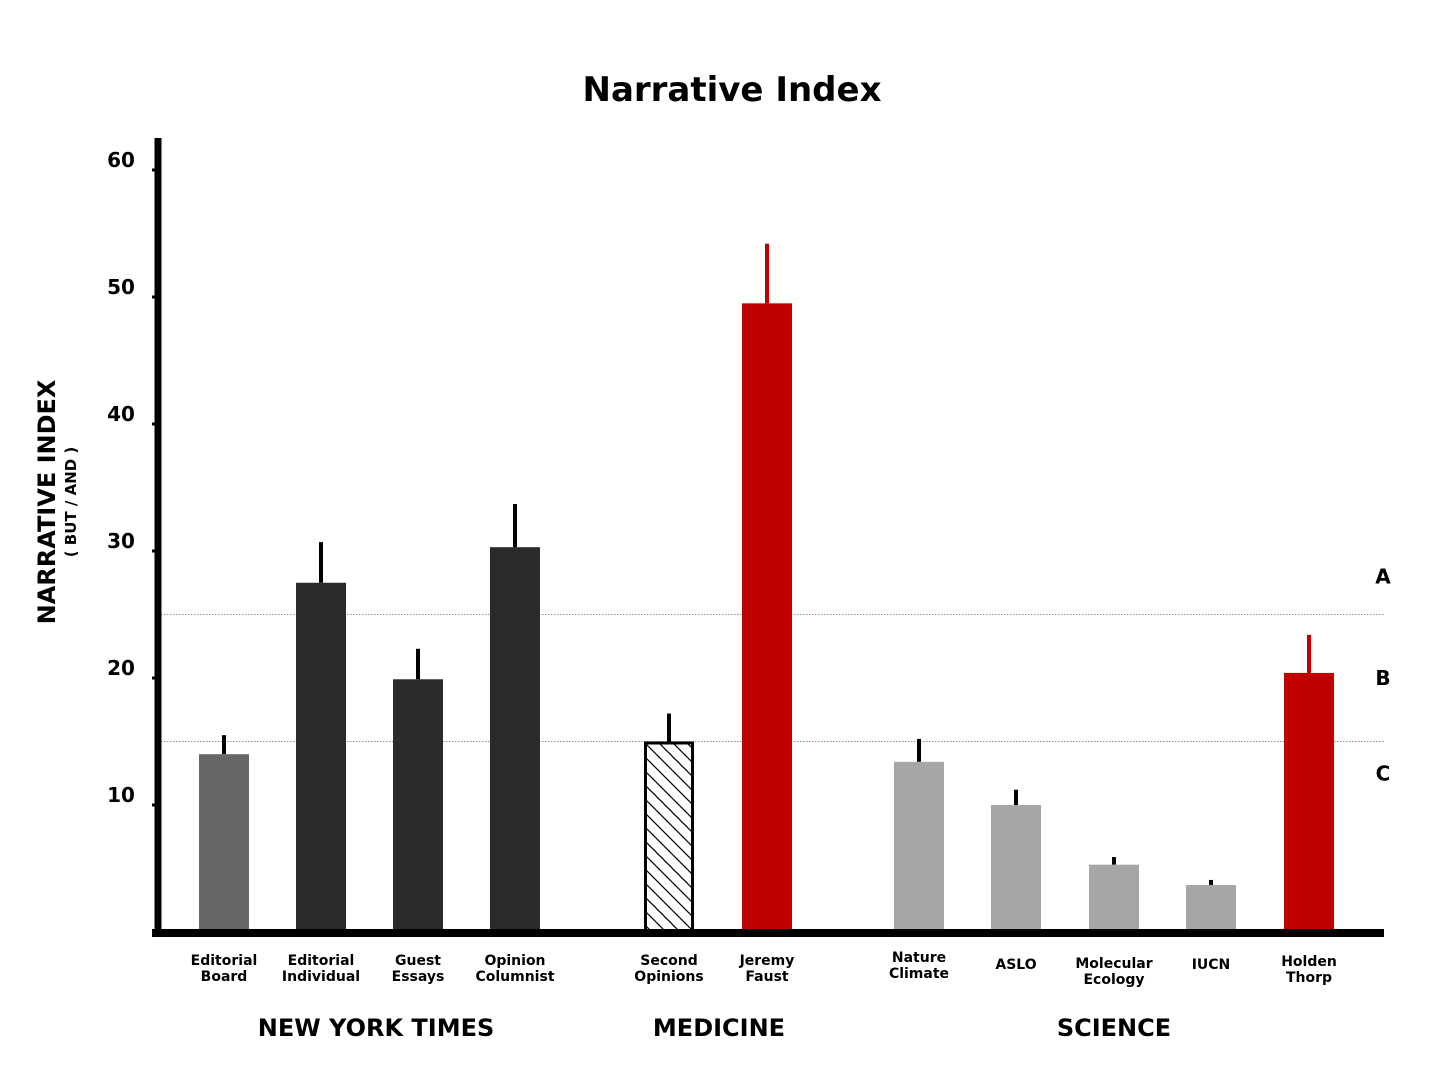 The height and width of the screenshot is (1068, 1456). Describe the element at coordinates (668, 961) in the screenshot. I see `category-label: Second` at that location.